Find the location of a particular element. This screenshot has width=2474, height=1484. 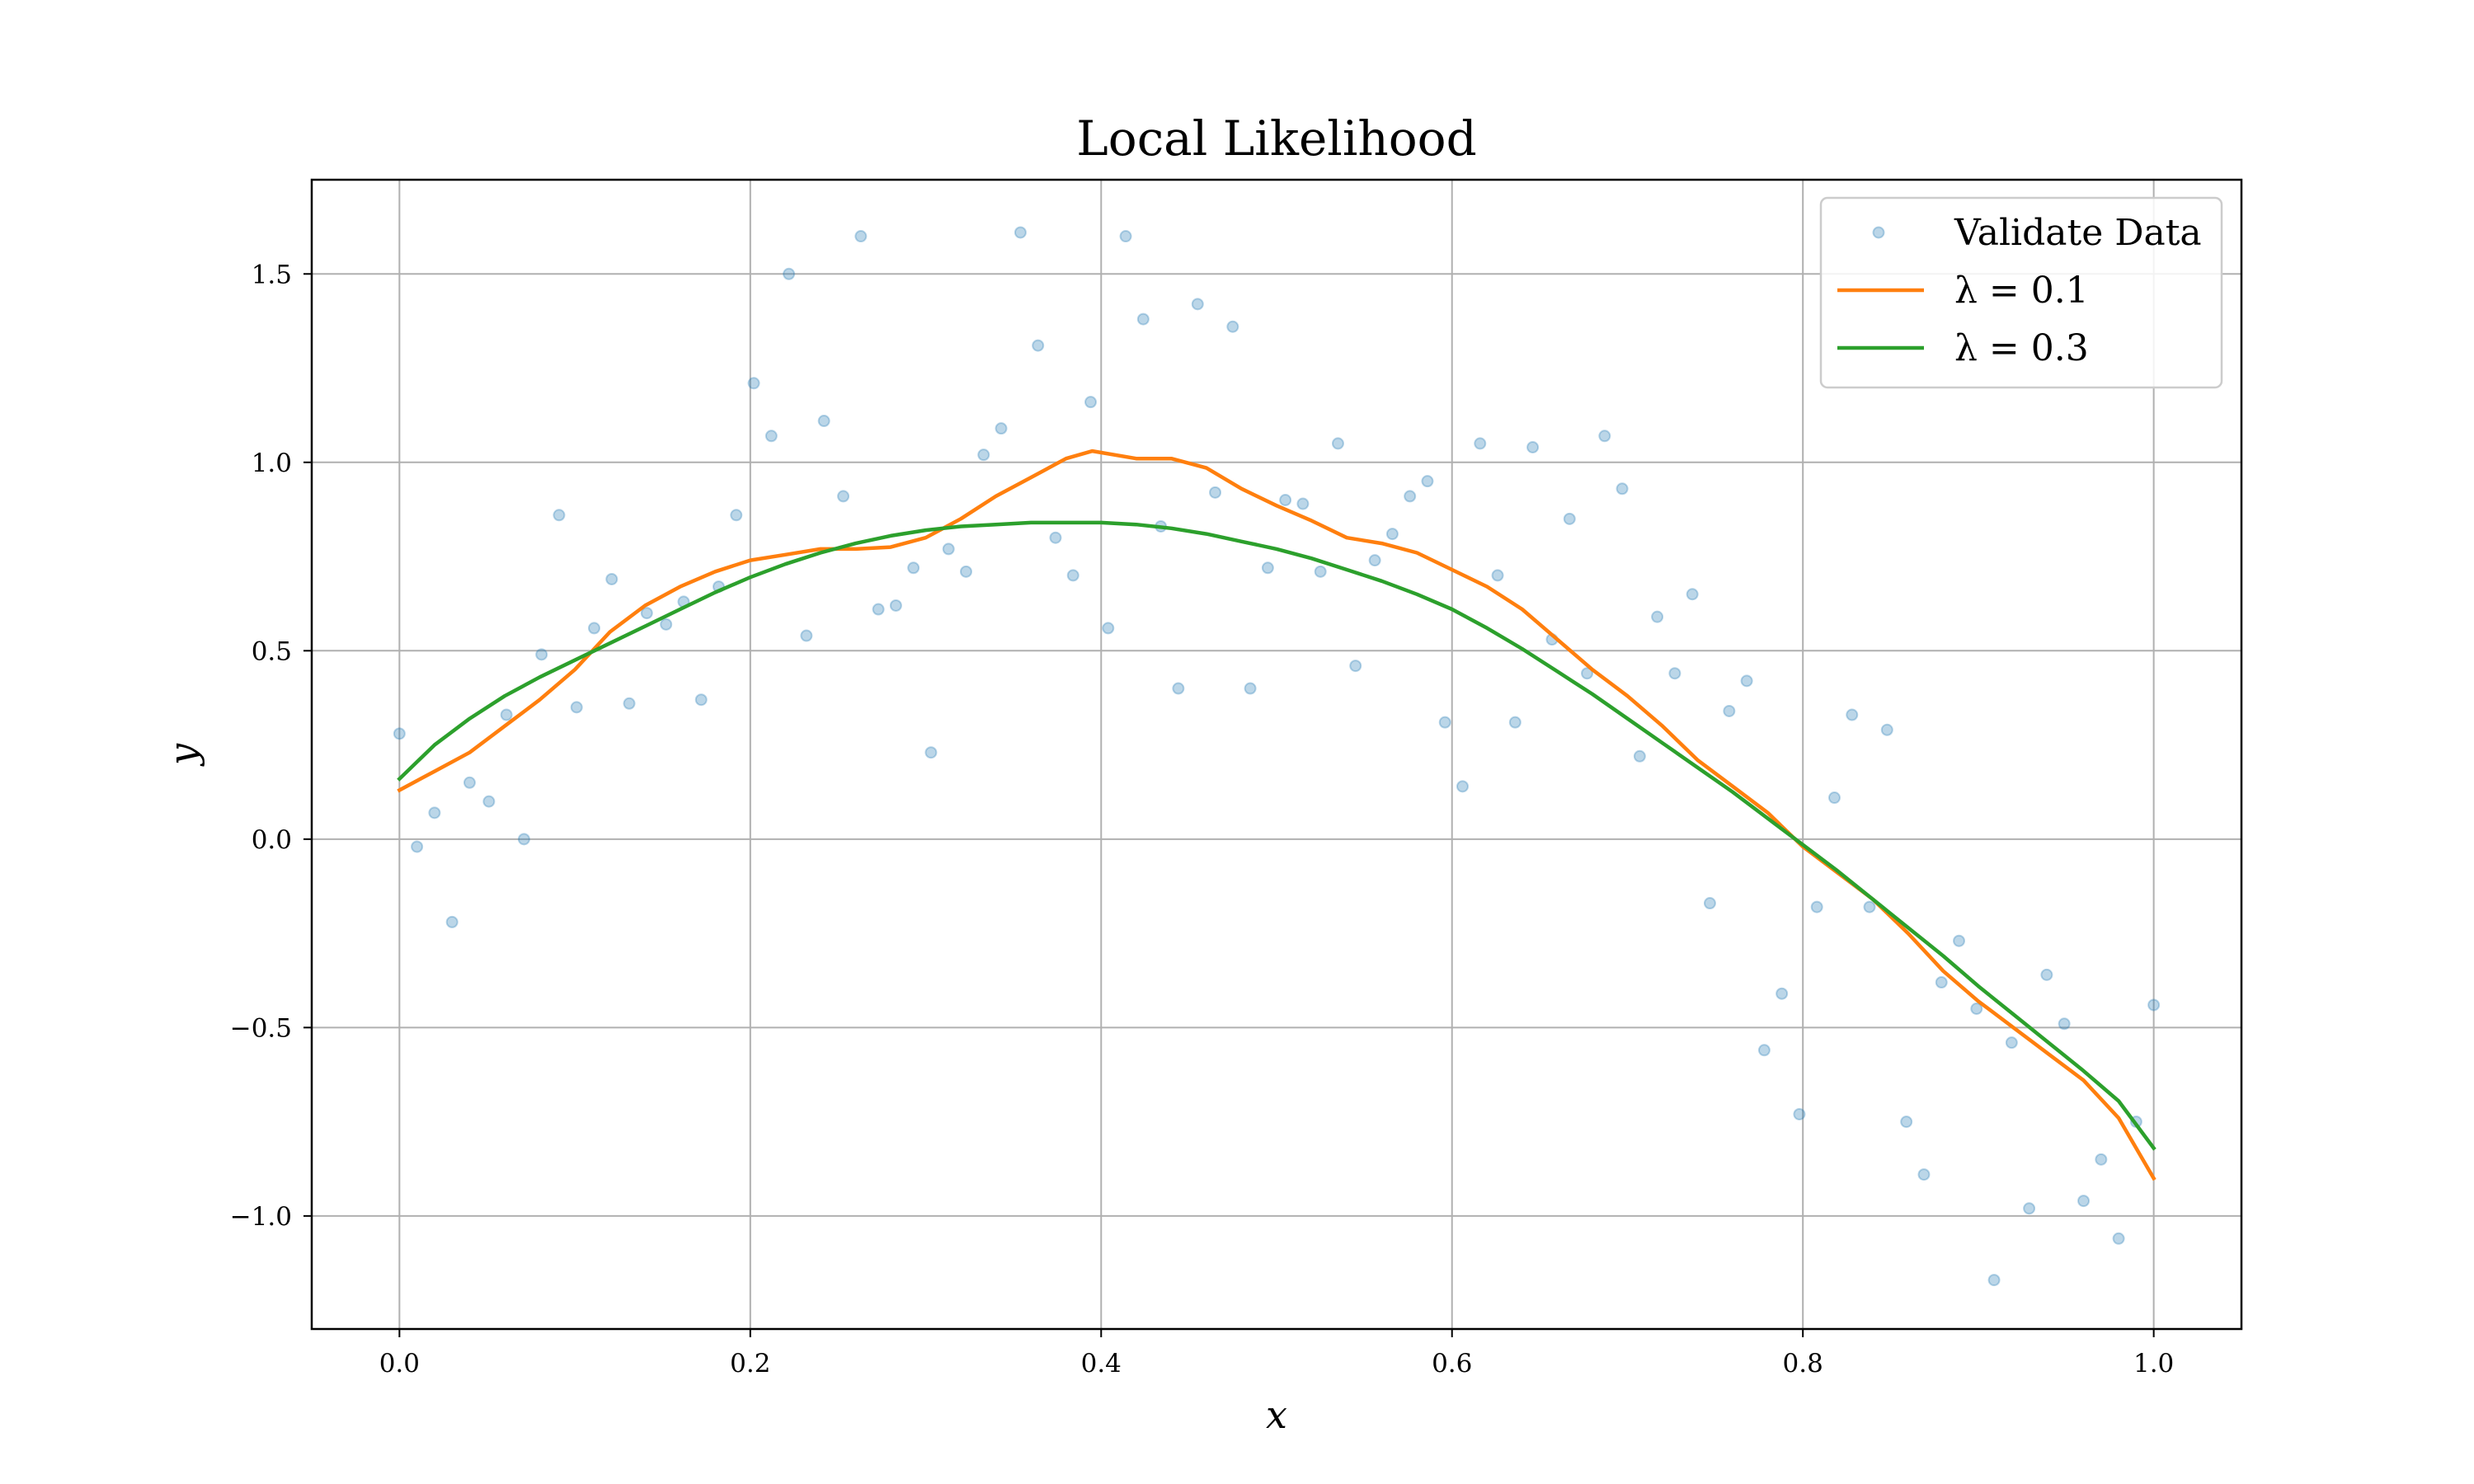

x-tick-label: 1.0 is located at coordinates (2153, 1363).